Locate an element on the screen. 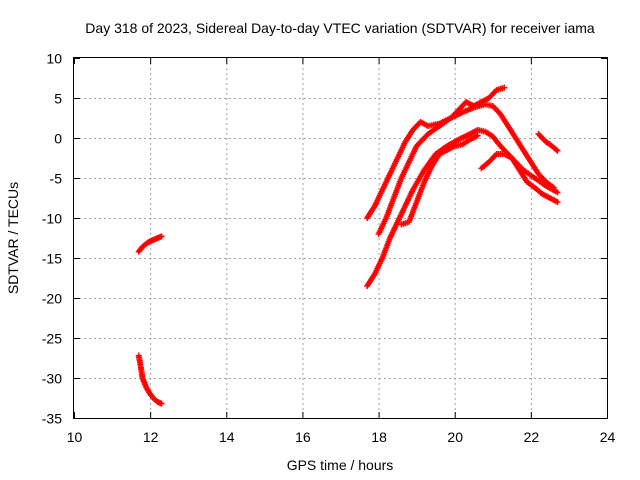 This screenshot has width=640, height=480. y-tick-label: 5 is located at coordinates (58, 99).